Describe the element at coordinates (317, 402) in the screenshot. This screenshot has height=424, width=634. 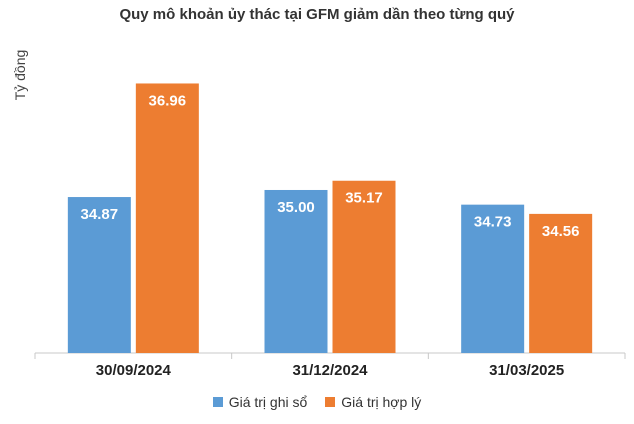
I see `legend: Giá trị ghi sổ Giá trị hợp lý` at that location.